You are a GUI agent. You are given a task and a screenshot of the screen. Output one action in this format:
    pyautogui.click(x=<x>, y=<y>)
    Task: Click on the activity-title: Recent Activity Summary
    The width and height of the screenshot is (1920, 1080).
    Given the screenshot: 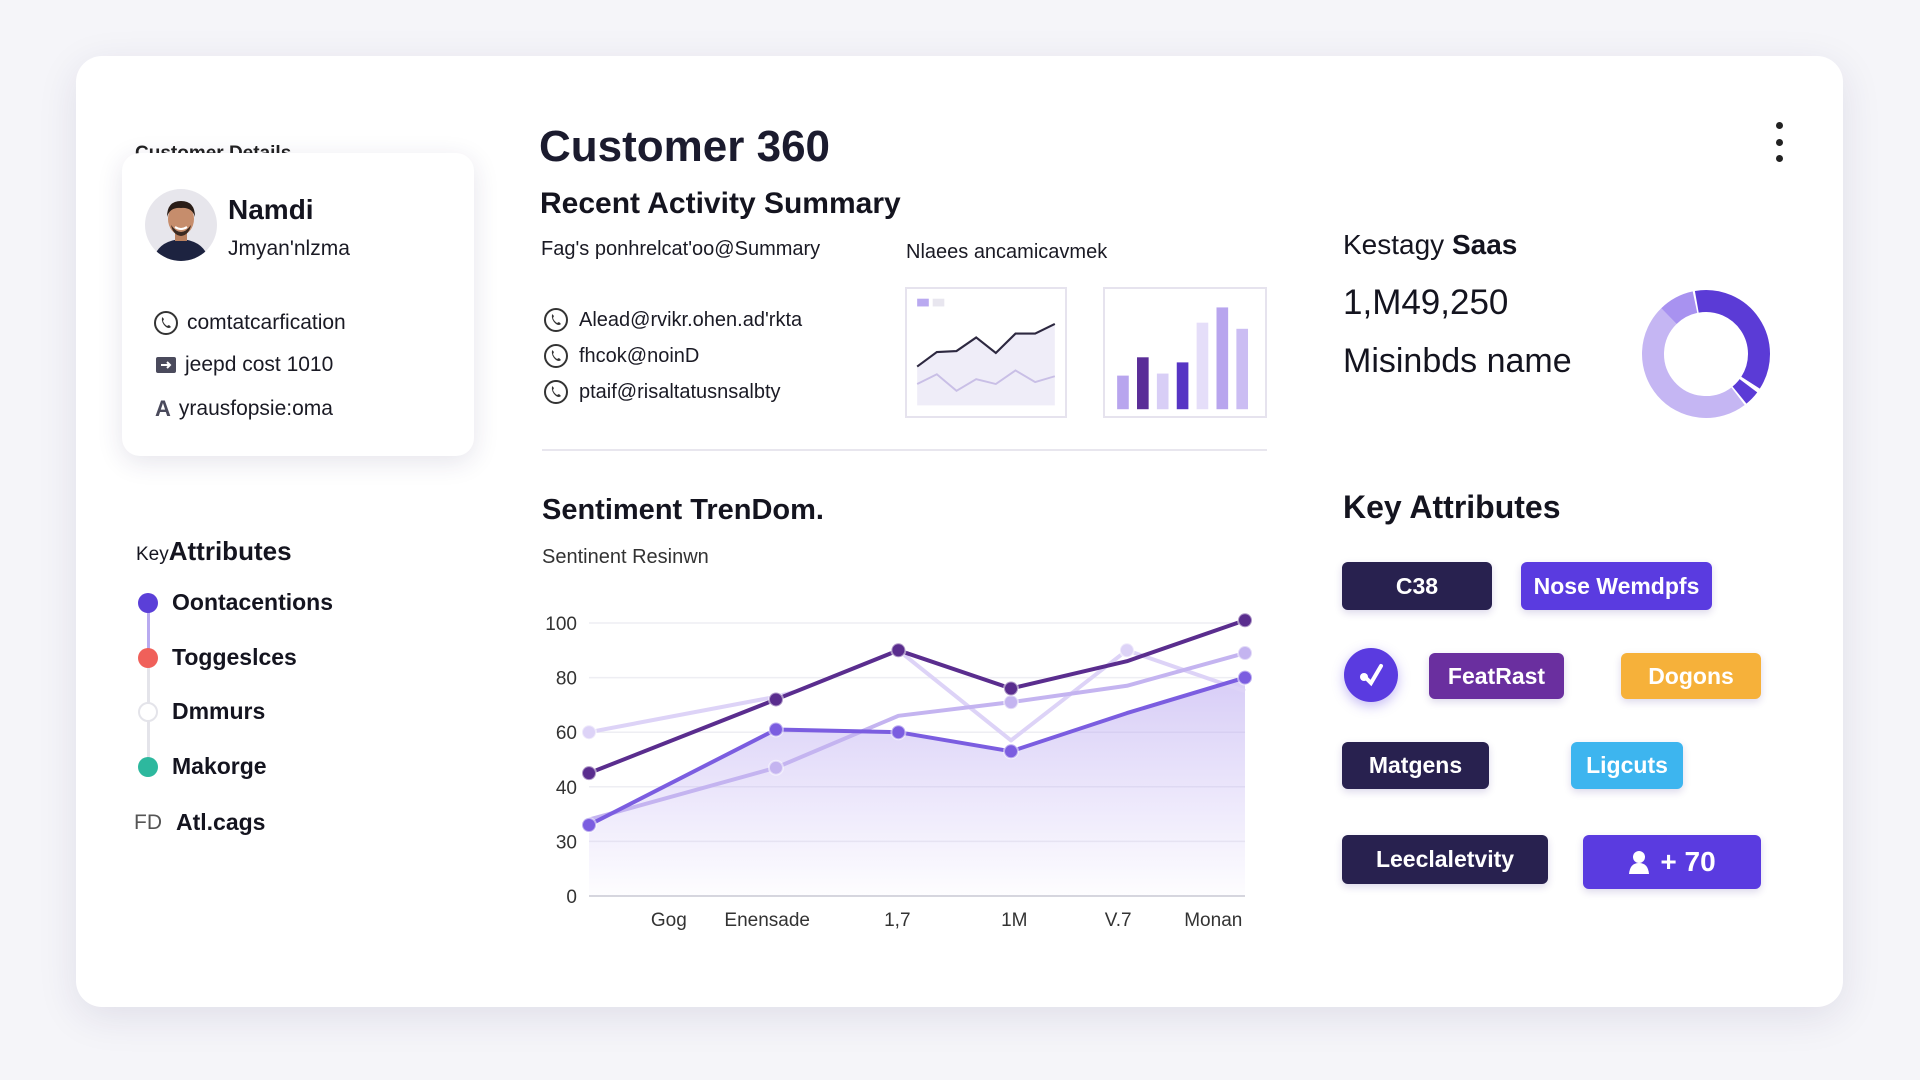 What is the action you would take?
    pyautogui.click(x=720, y=203)
    